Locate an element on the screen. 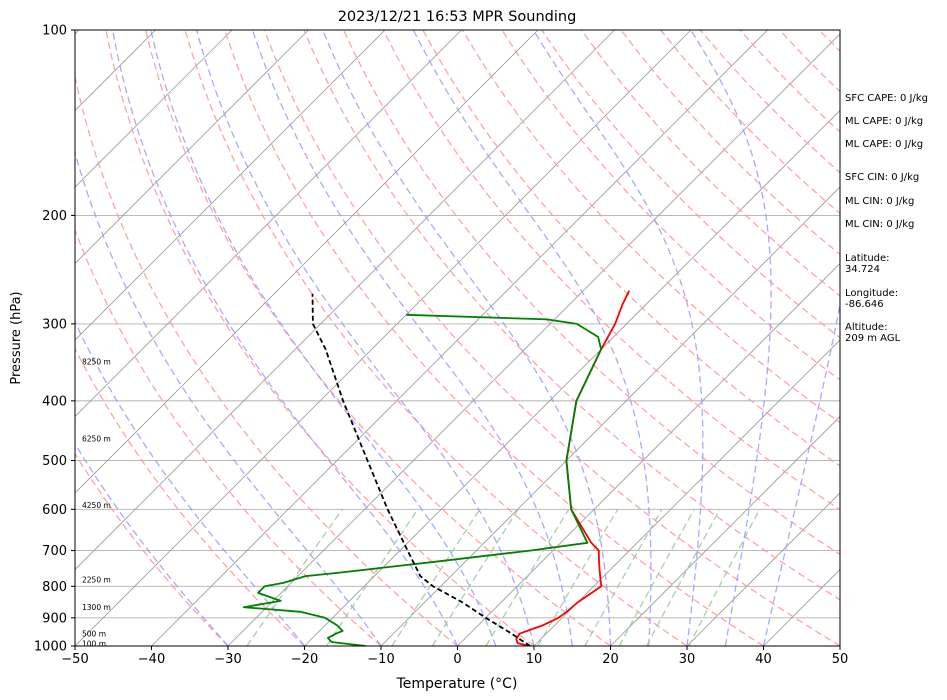 The image size is (947, 700). y-axis-label: Pressure (hPa) is located at coordinates (16, 337).